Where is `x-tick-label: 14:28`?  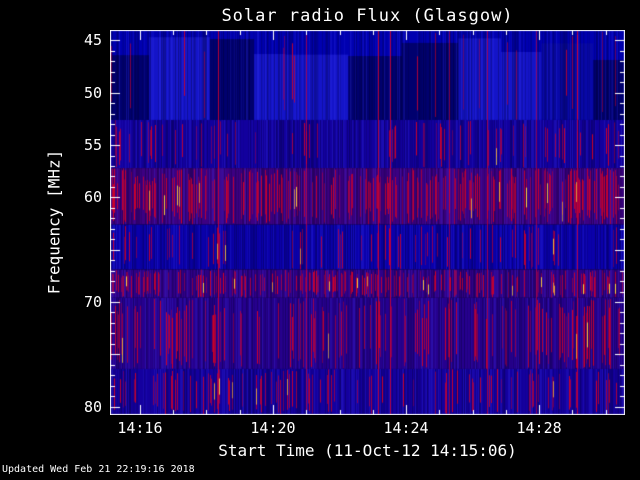 x-tick-label: 14:28 is located at coordinates (539, 428).